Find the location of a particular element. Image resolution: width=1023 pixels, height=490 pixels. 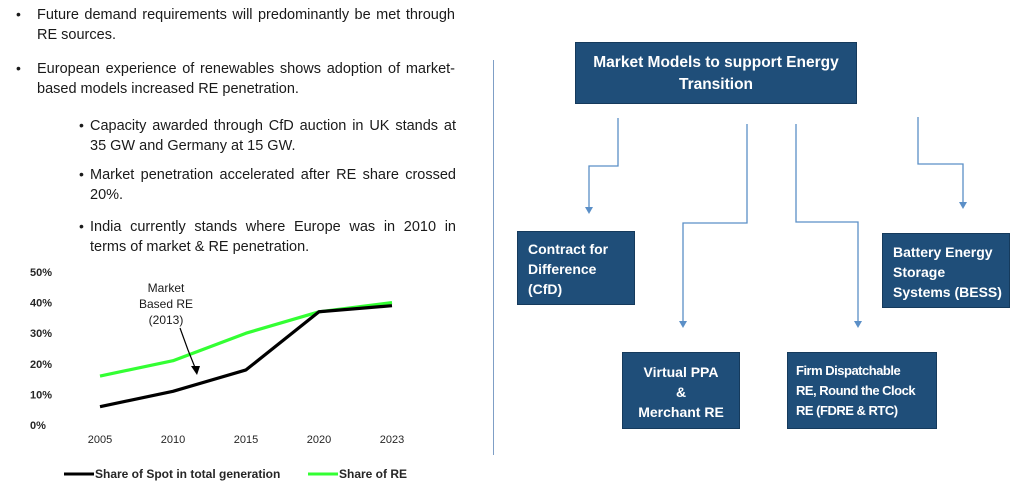

y-tick-label: 0% is located at coordinates (38, 426).